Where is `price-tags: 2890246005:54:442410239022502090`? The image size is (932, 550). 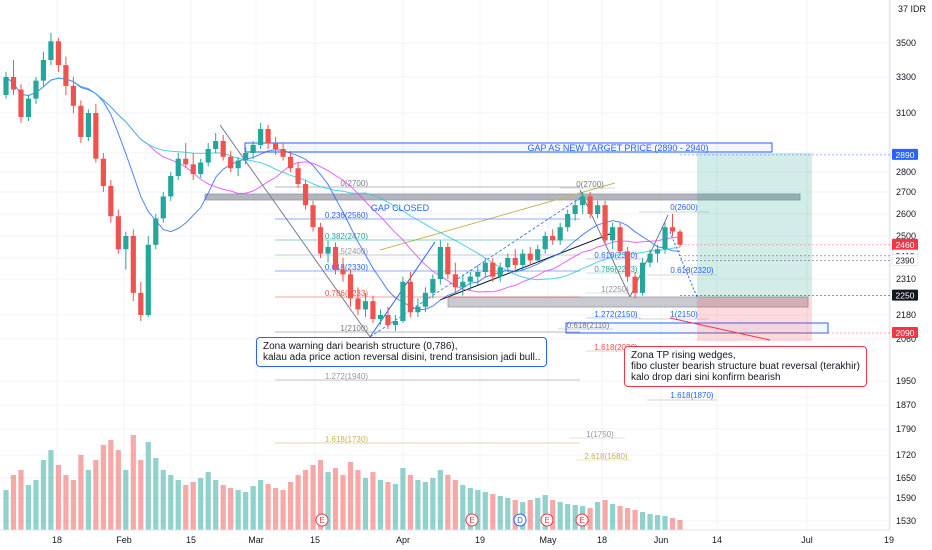 price-tags: 2890246005:54:442410239022502090 is located at coordinates (801, 243).